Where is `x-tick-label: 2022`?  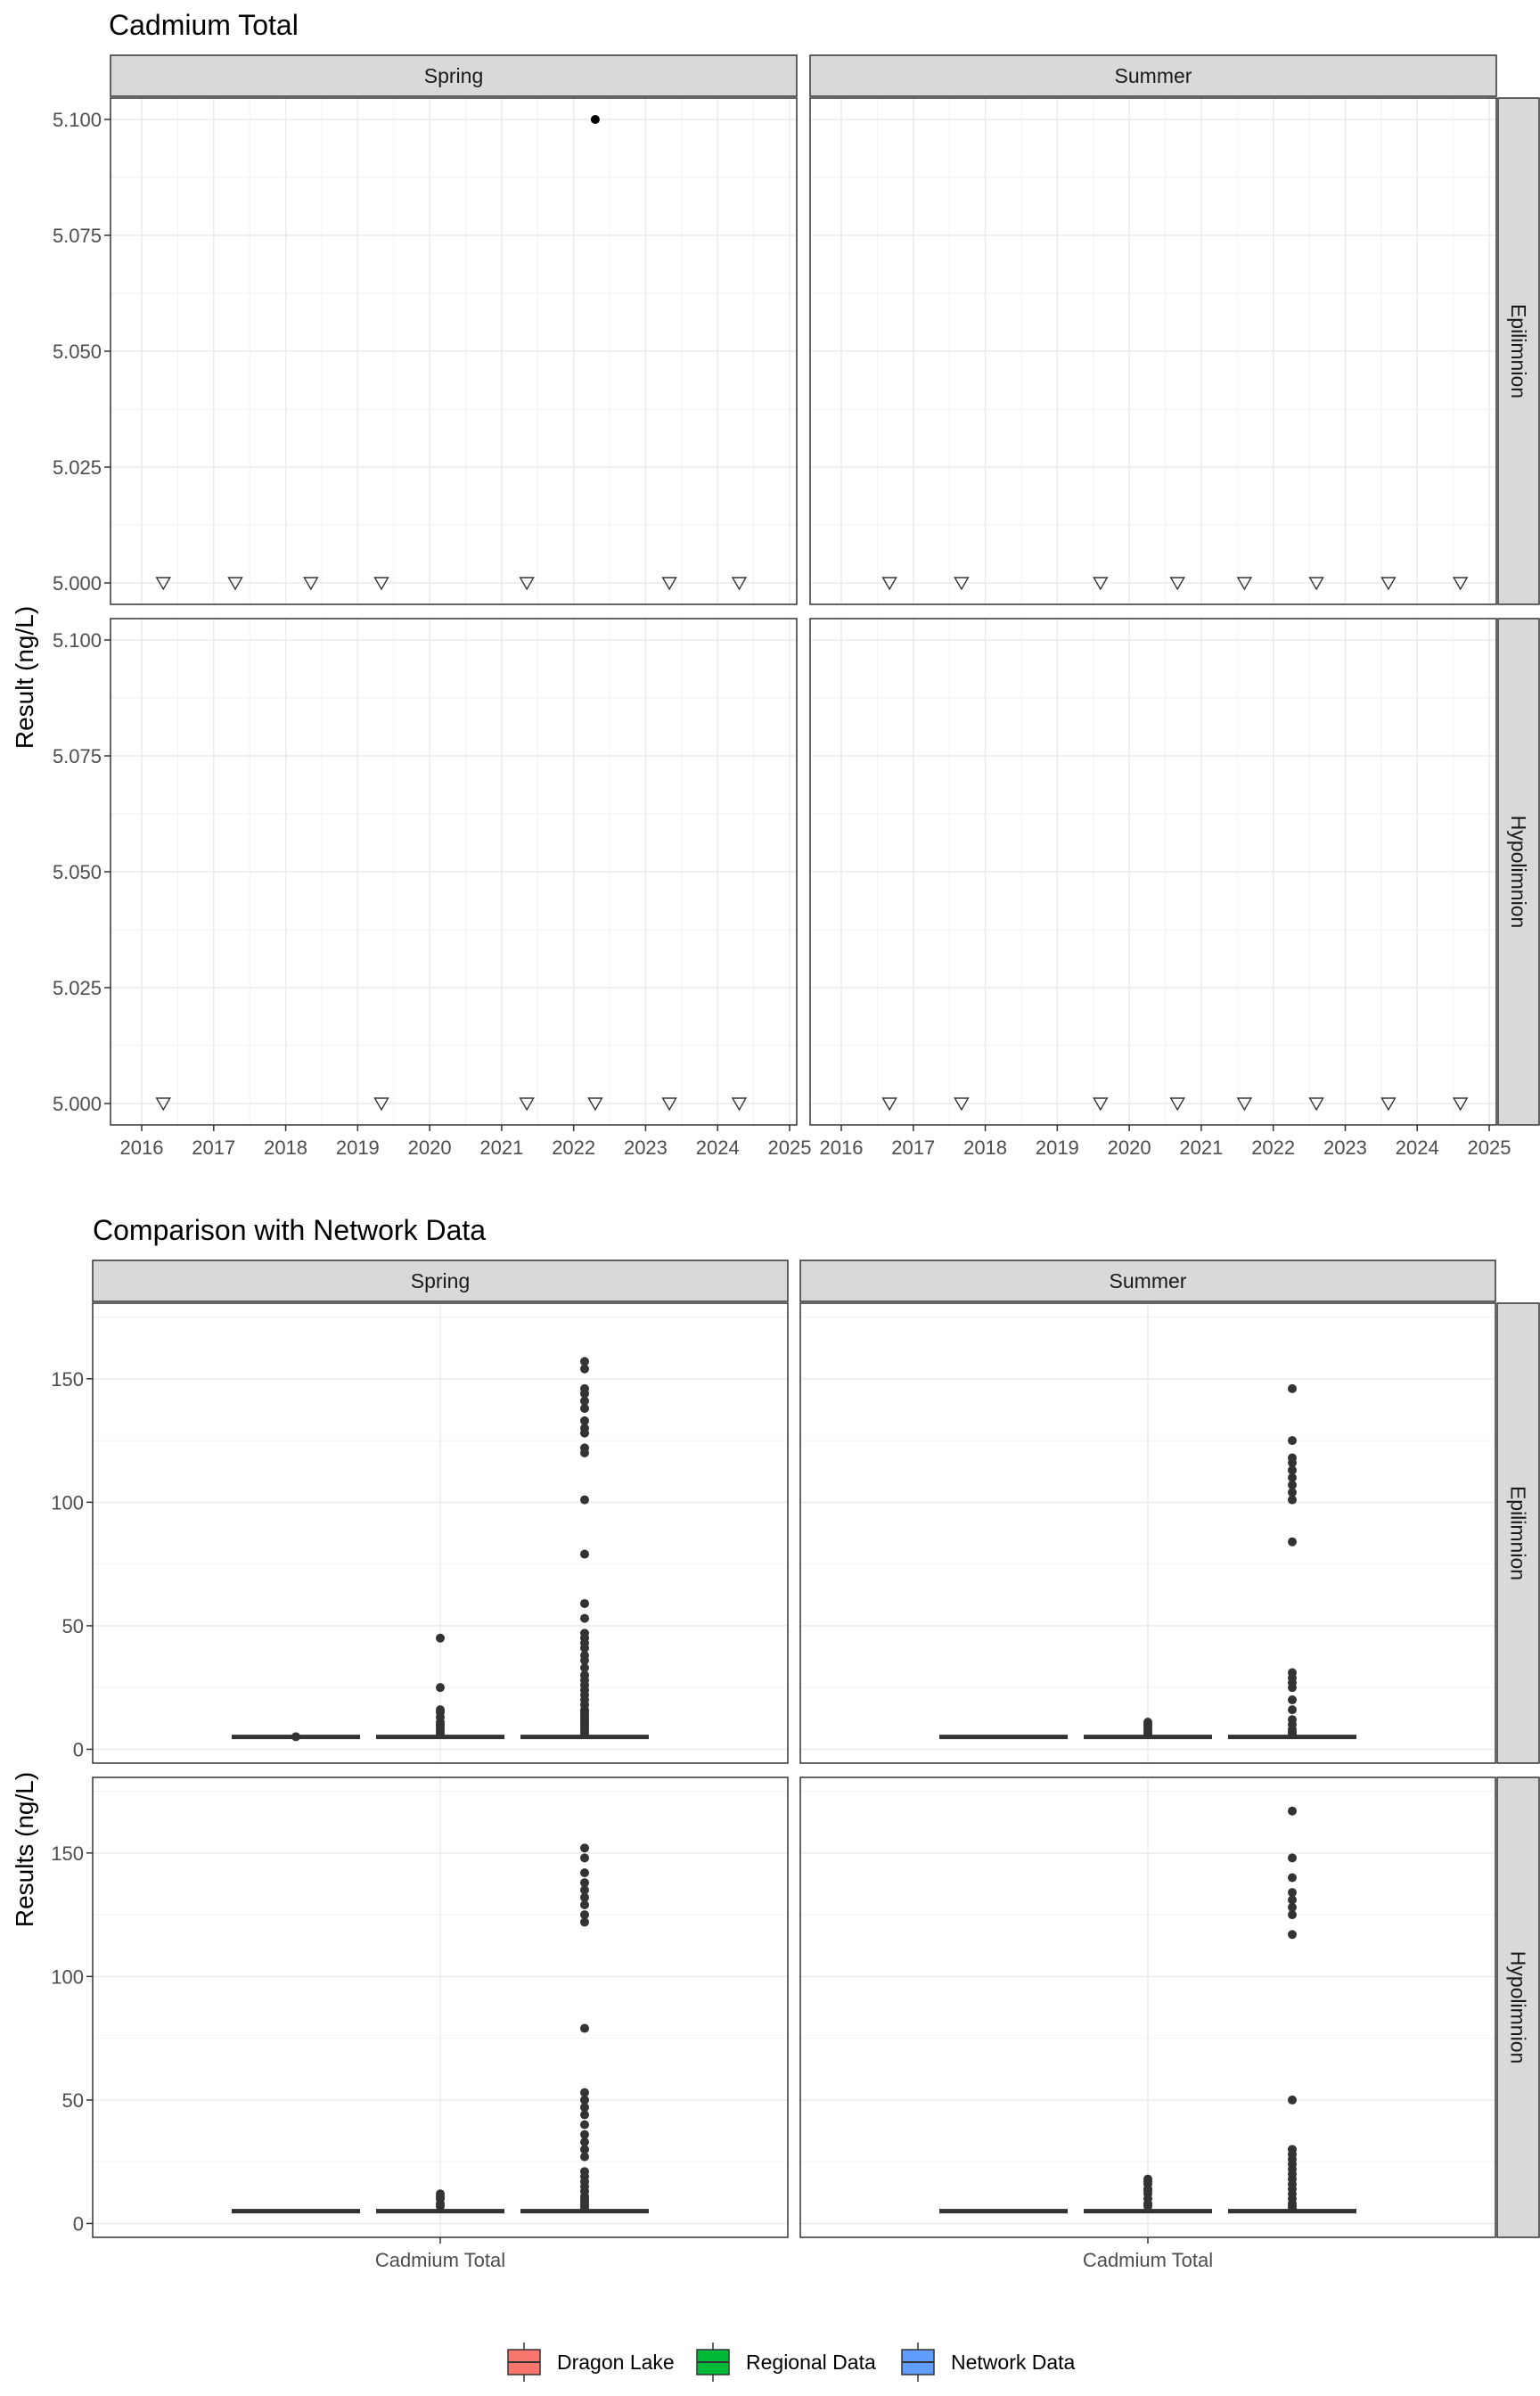 x-tick-label: 2022 is located at coordinates (1273, 1148).